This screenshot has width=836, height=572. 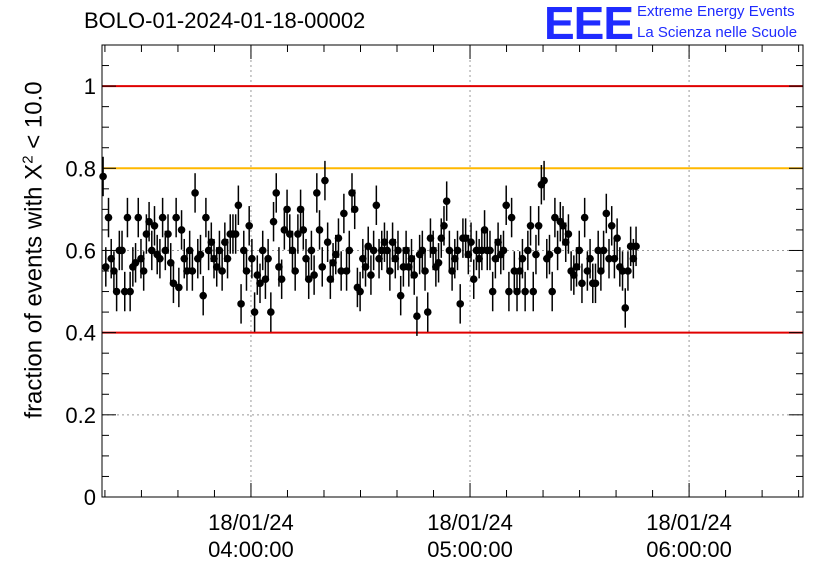 What do you see at coordinates (34, 171) in the screenshot?
I see `y-axis-label-symbol: X` at bounding box center [34, 171].